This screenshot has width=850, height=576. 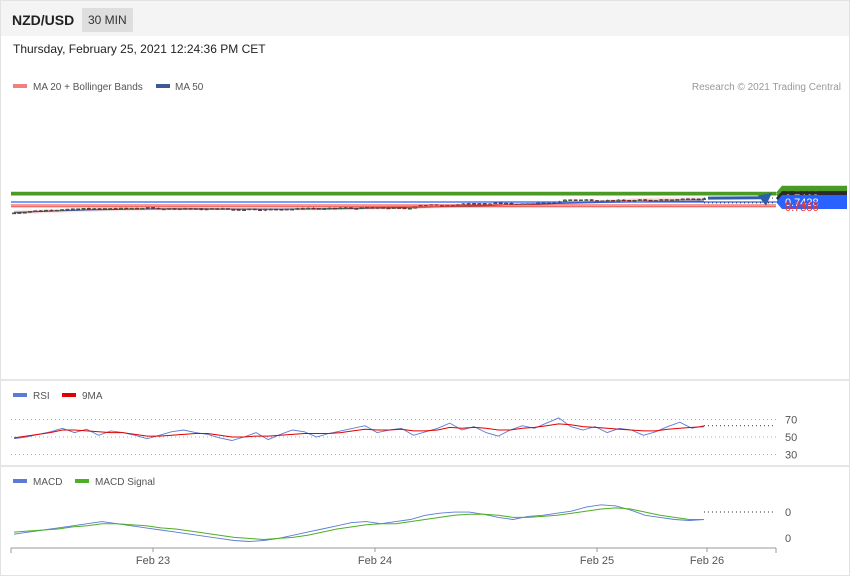 I want to click on legend-label-rsi: RSI, so click(x=41, y=396).